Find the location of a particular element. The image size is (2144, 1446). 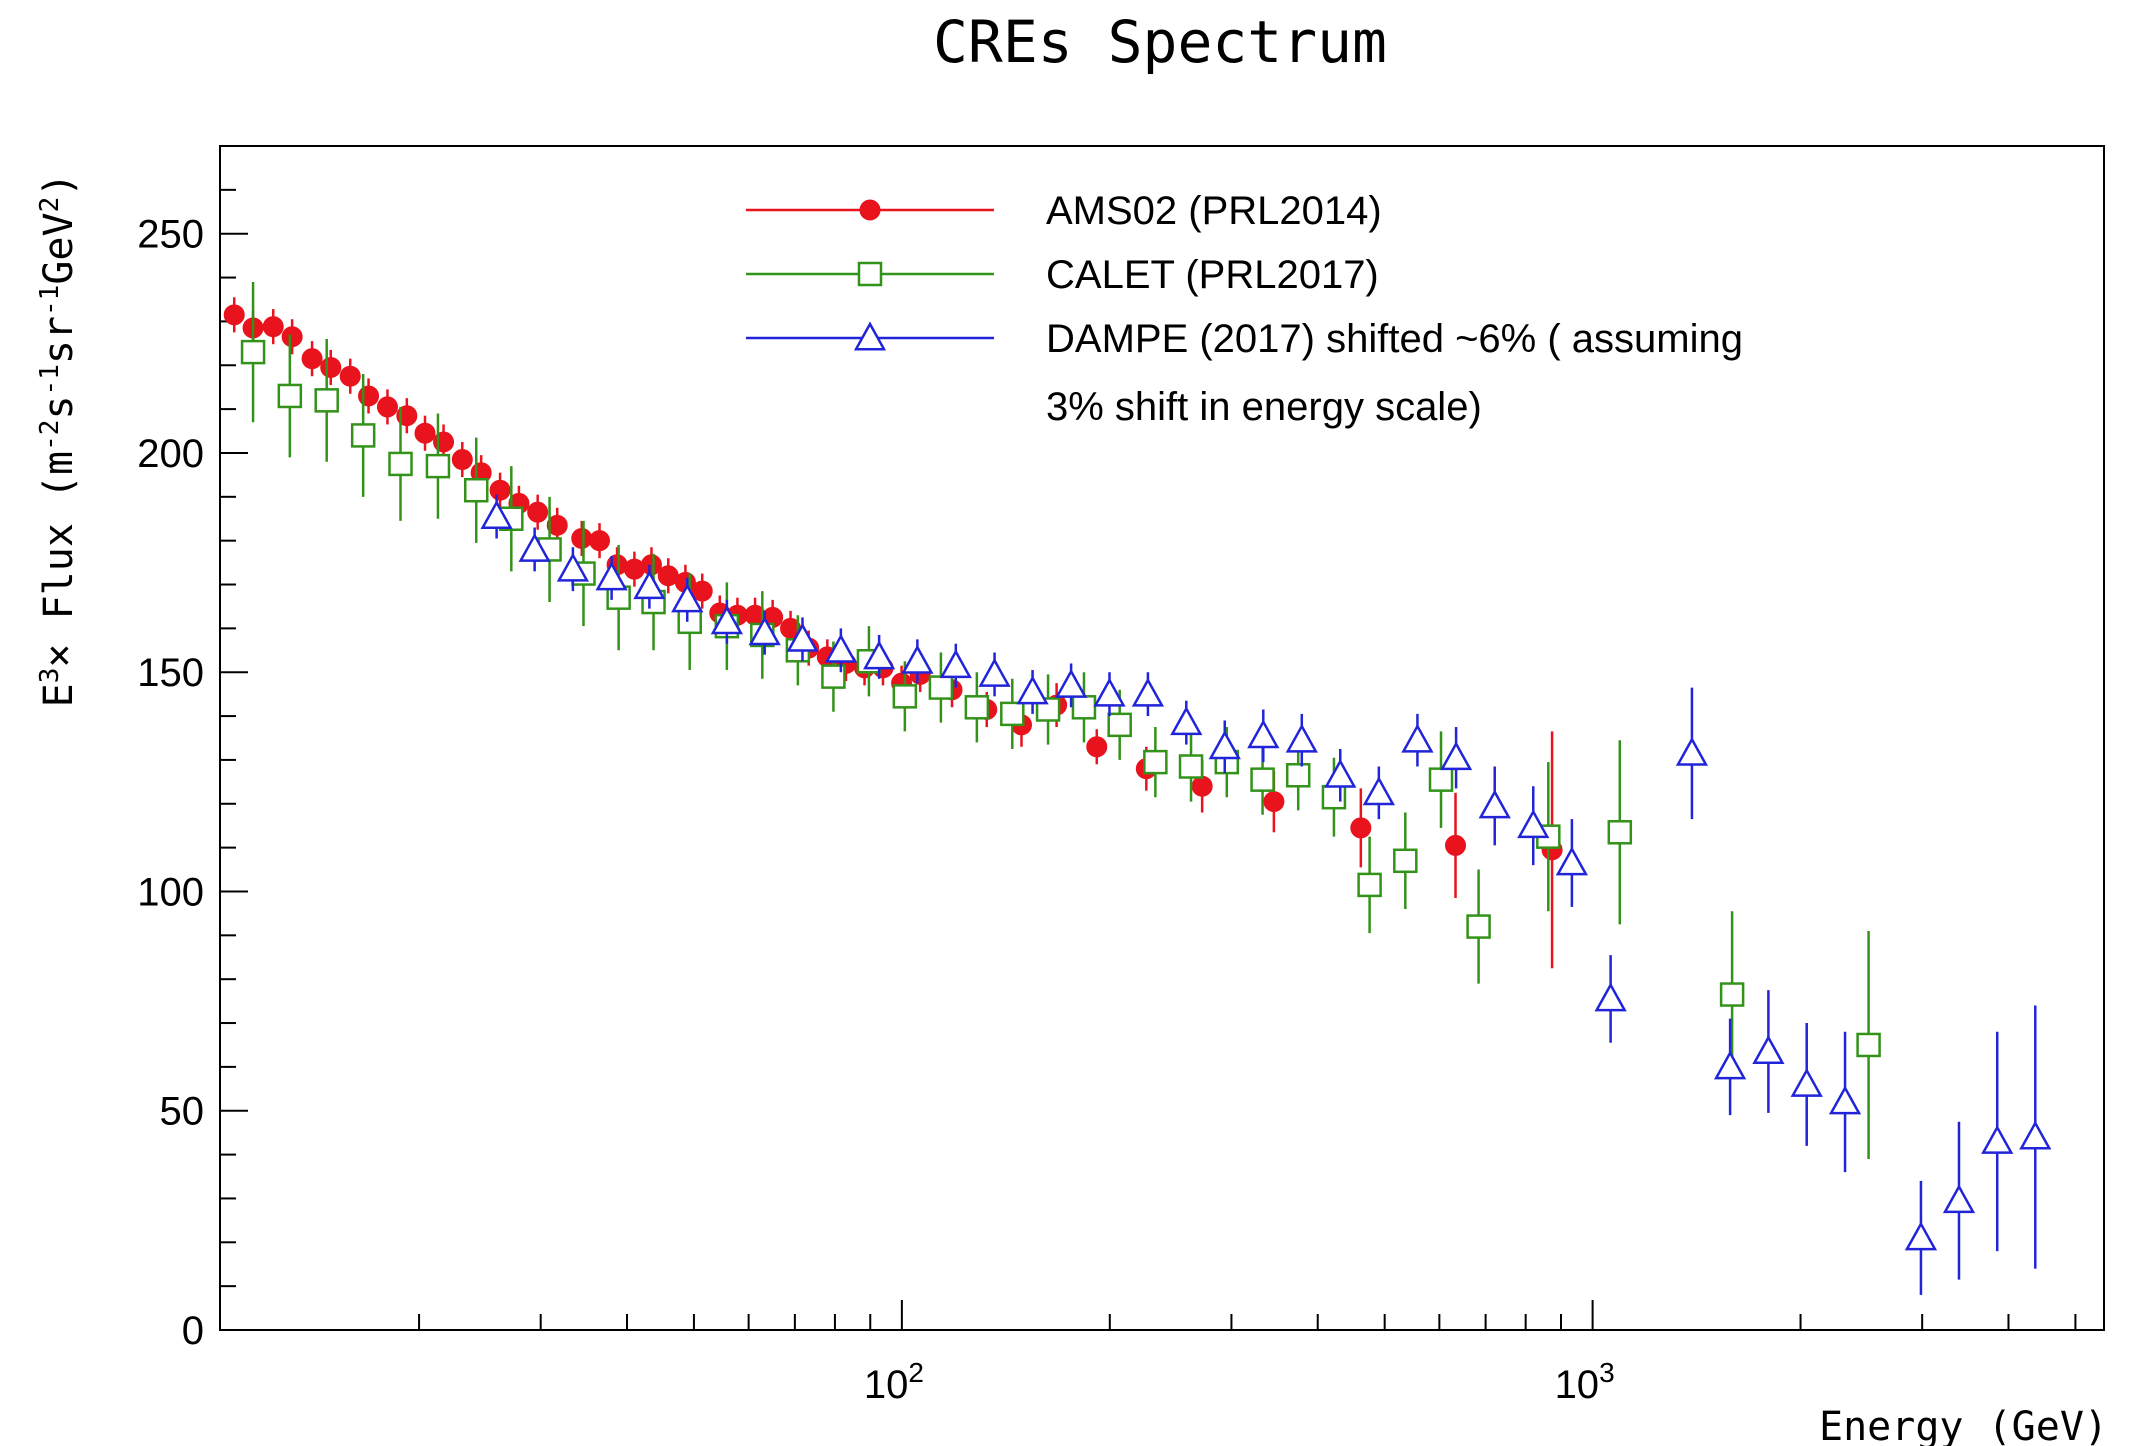

y-tick-label: 100 is located at coordinates (170, 892).